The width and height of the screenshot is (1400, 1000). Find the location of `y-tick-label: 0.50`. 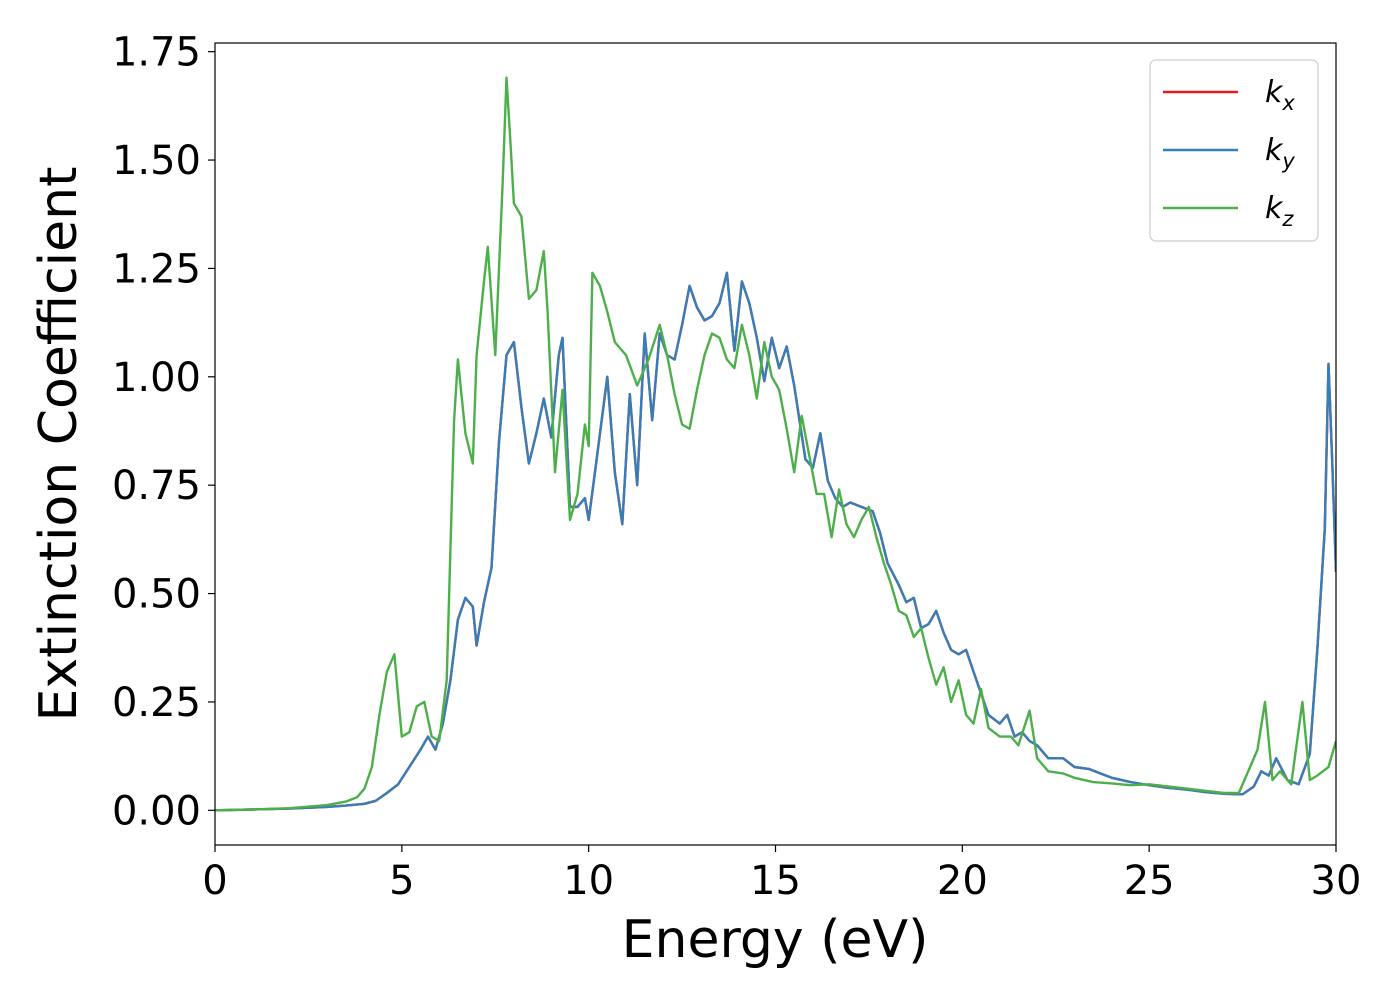

y-tick-label: 0.50 is located at coordinates (156, 595).